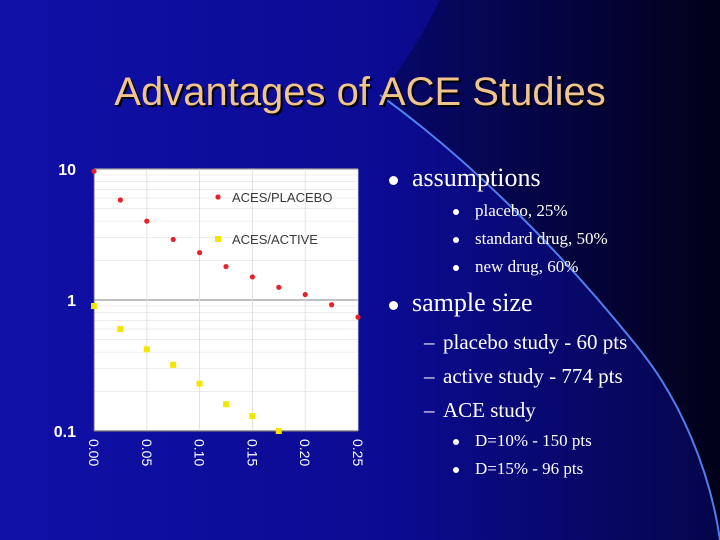 The height and width of the screenshot is (540, 720). I want to click on x-tick-label: 0.25, so click(358, 452).